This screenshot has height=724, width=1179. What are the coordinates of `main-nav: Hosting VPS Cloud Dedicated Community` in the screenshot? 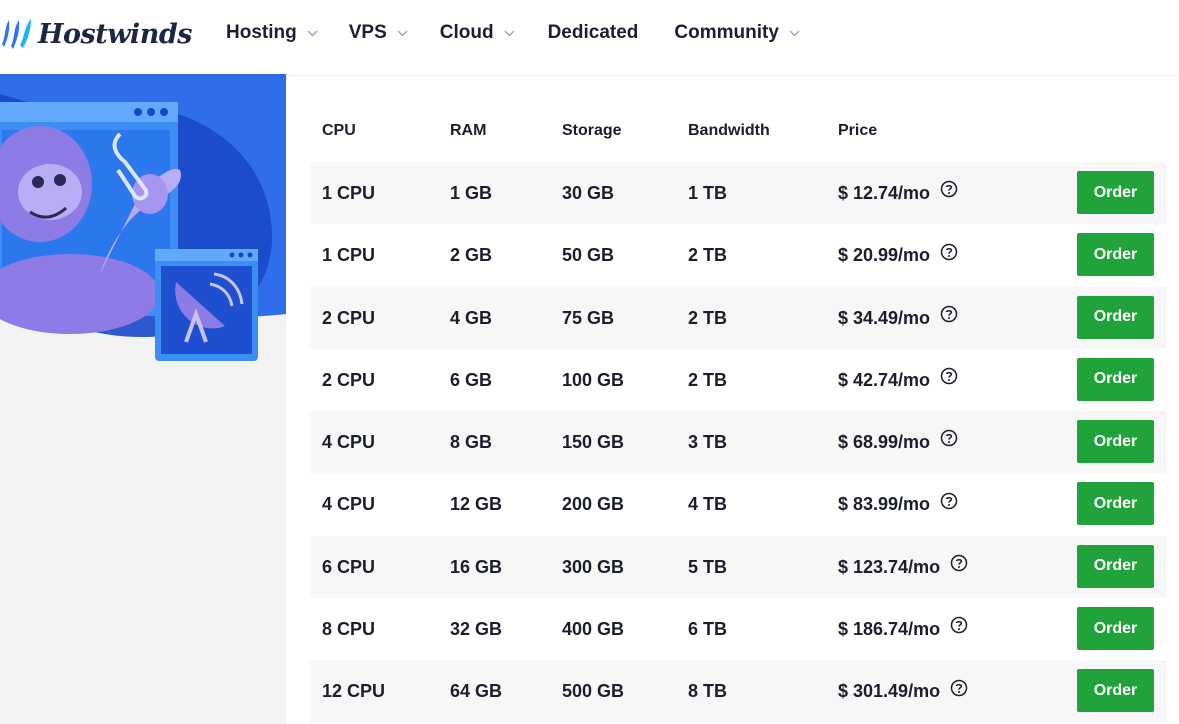 It's located at (513, 33).